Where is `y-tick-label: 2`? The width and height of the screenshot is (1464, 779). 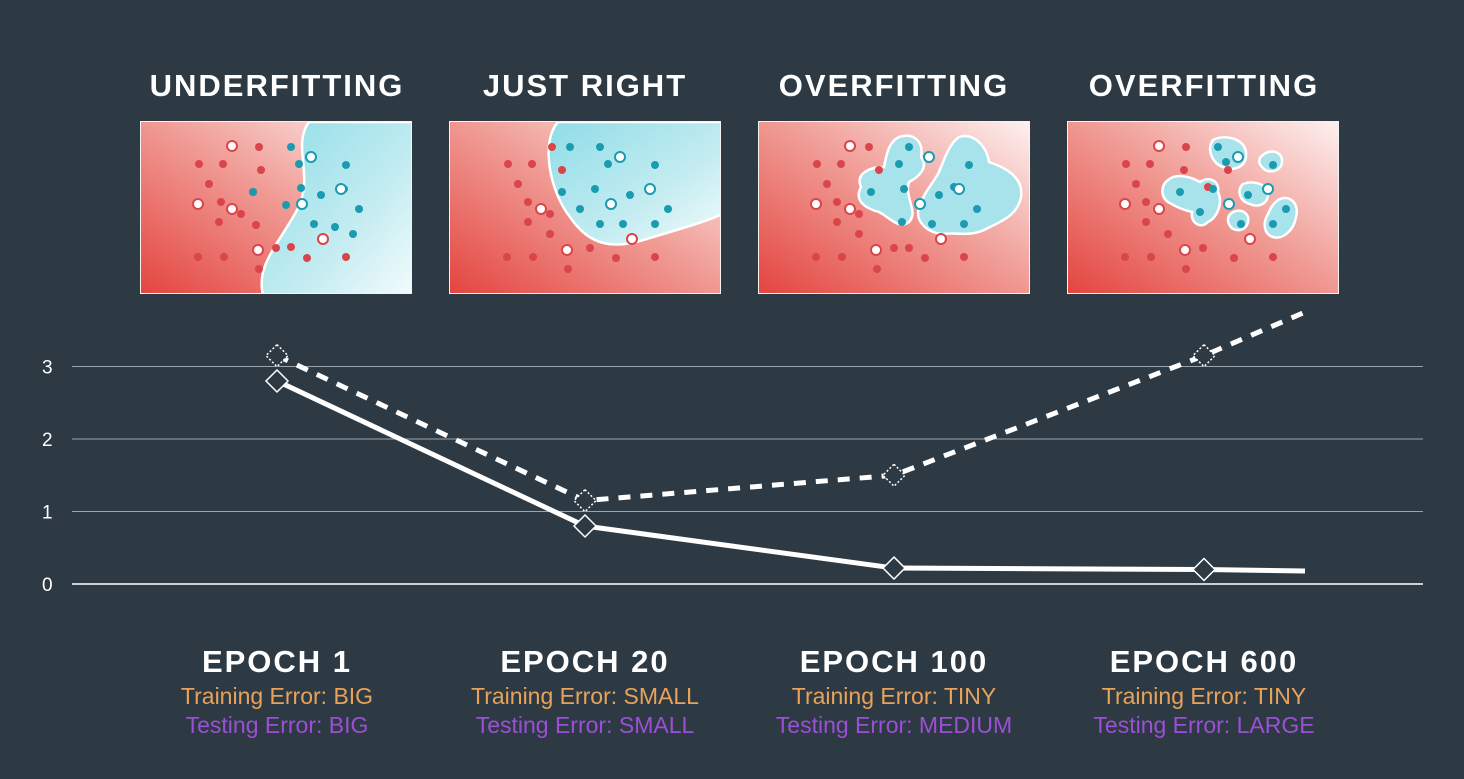 y-tick-label: 2 is located at coordinates (47, 440).